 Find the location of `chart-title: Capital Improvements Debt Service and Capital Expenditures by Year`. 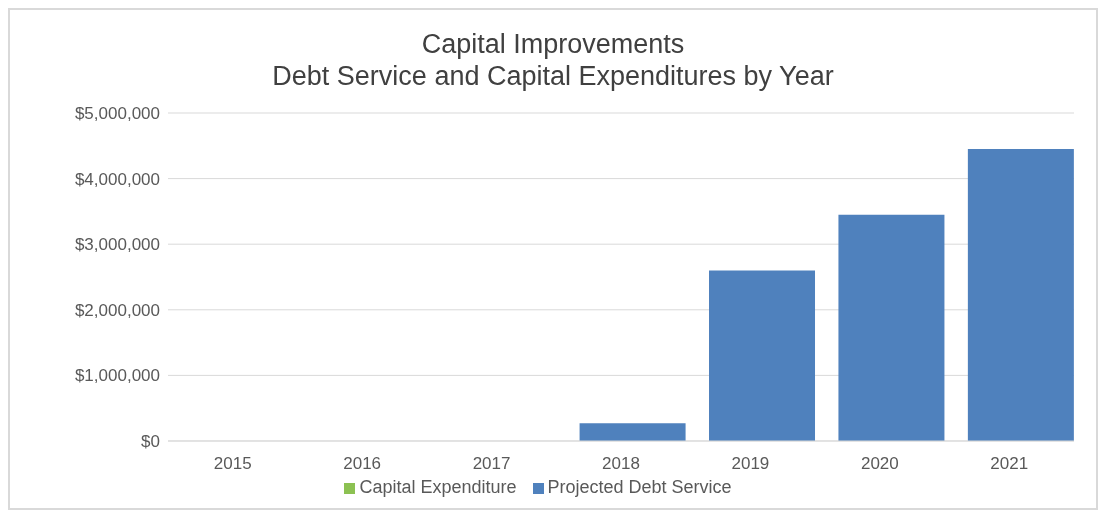

chart-title: Capital Improvements Debt Service and Capital Expenditures by Year is located at coordinates (553, 60).